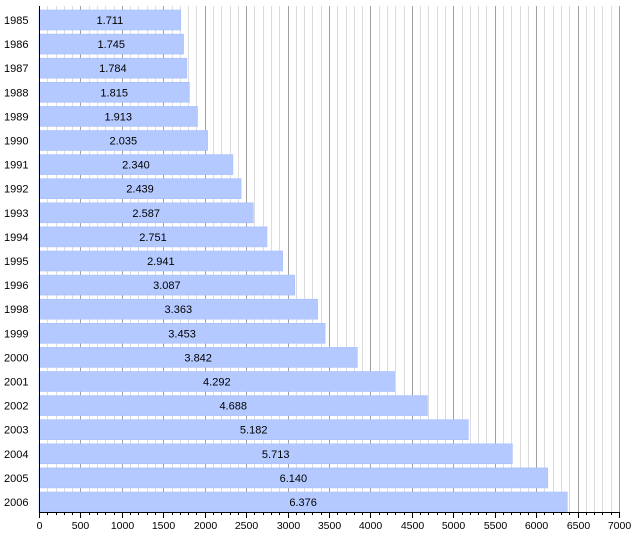 Image resolution: width=640 pixels, height=540 pixels. What do you see at coordinates (16, 190) in the screenshot?
I see `category-label: 1992` at bounding box center [16, 190].